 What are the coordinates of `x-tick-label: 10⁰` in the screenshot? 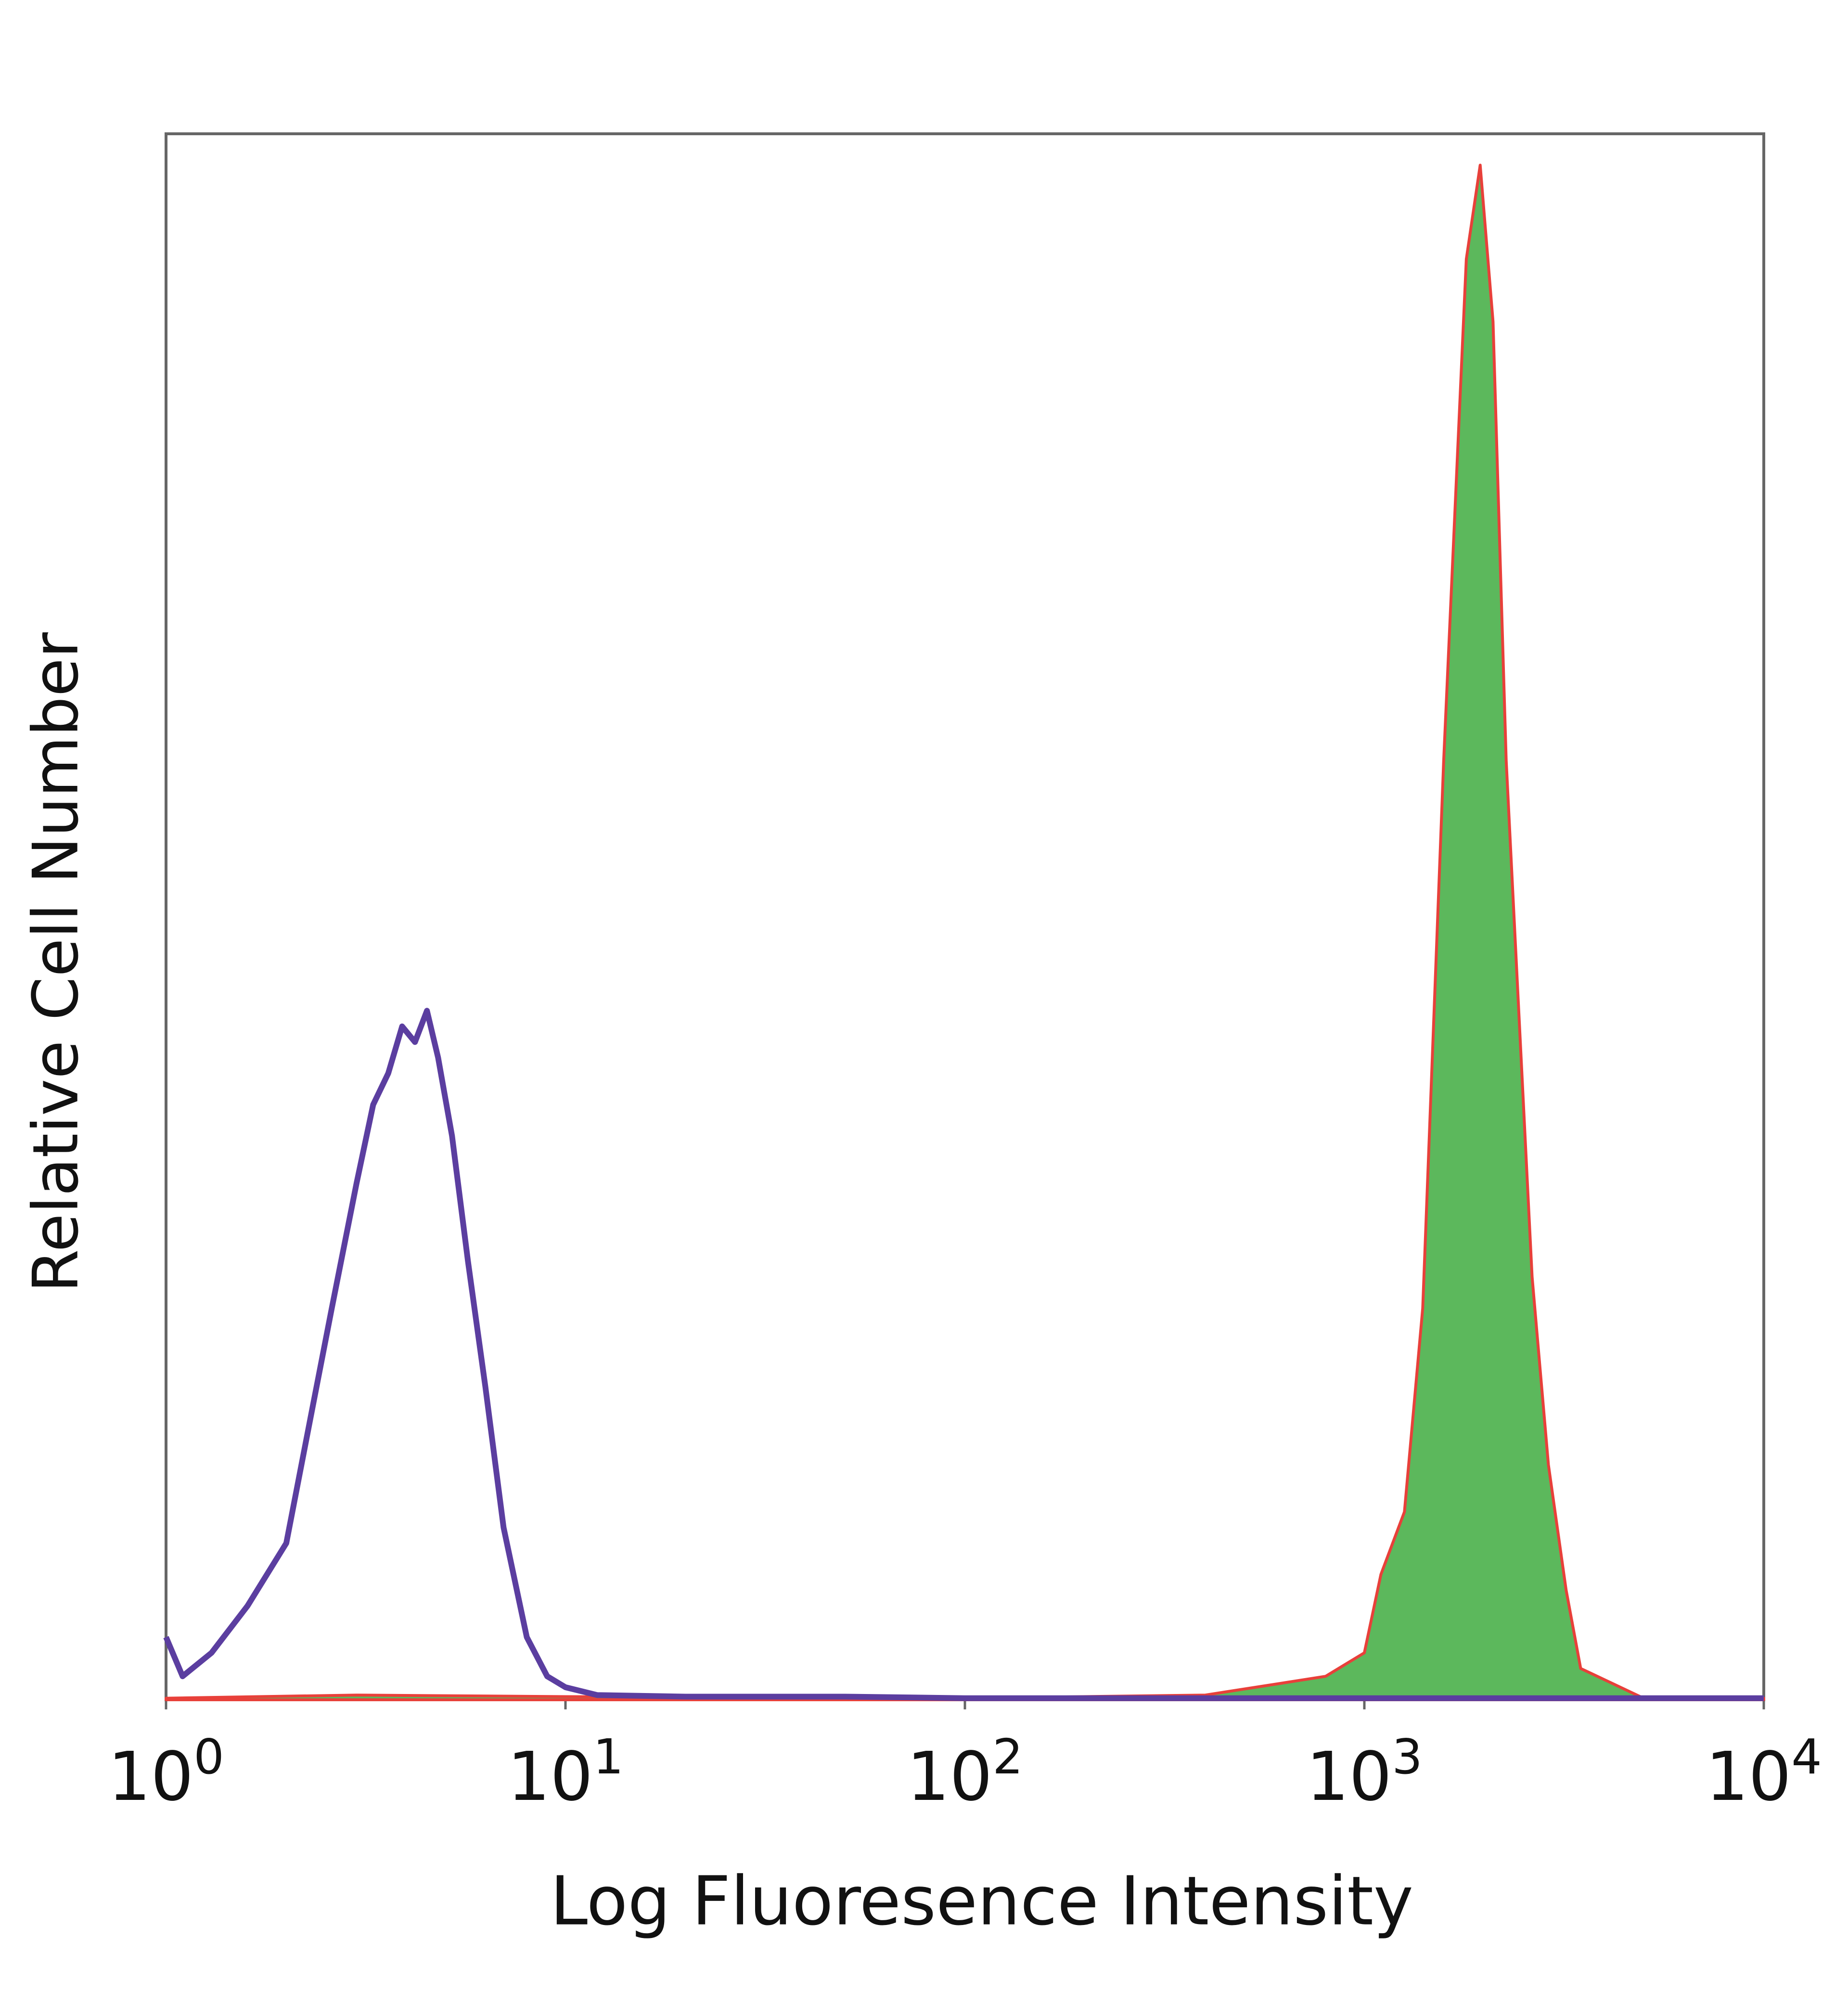 It's located at (166, 1772).